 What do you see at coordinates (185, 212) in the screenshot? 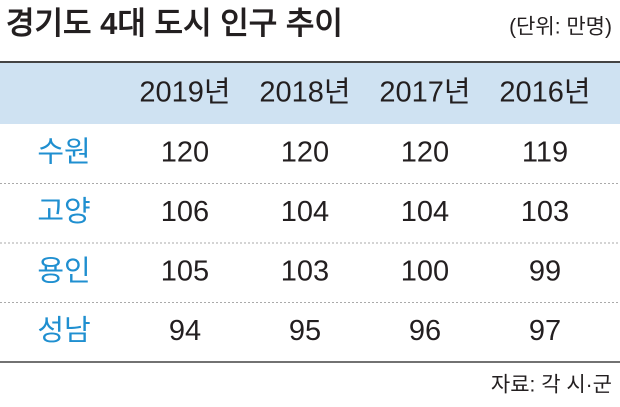
I see `cell-value: 106` at bounding box center [185, 212].